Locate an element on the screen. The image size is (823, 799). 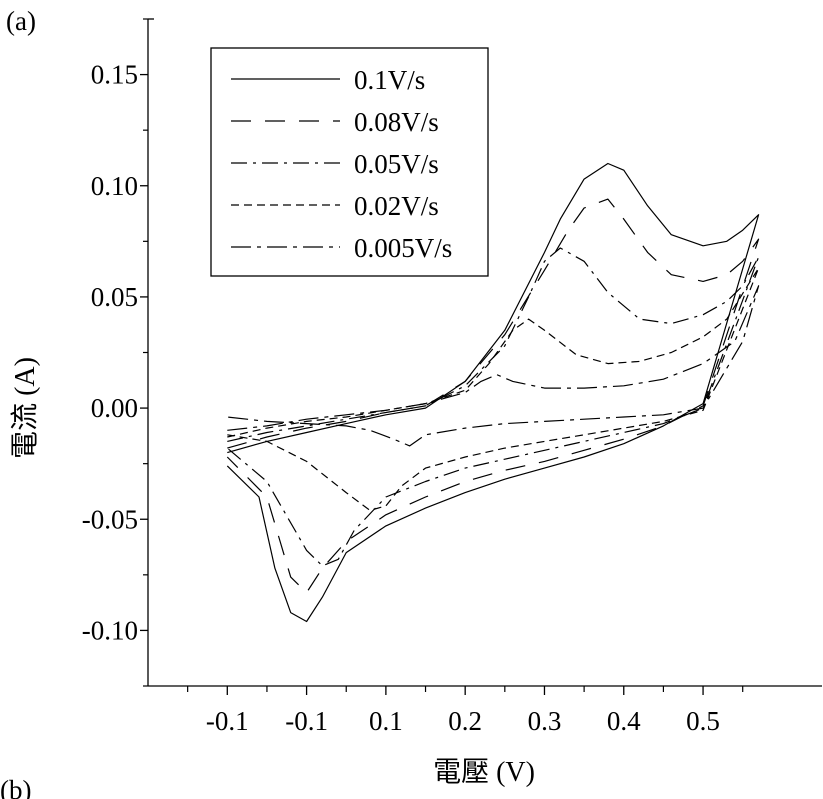
legend: 0.1V/s 0.08V/s 0.05V/s 0.02V/s 0.005V/s is located at coordinates (349, 162).